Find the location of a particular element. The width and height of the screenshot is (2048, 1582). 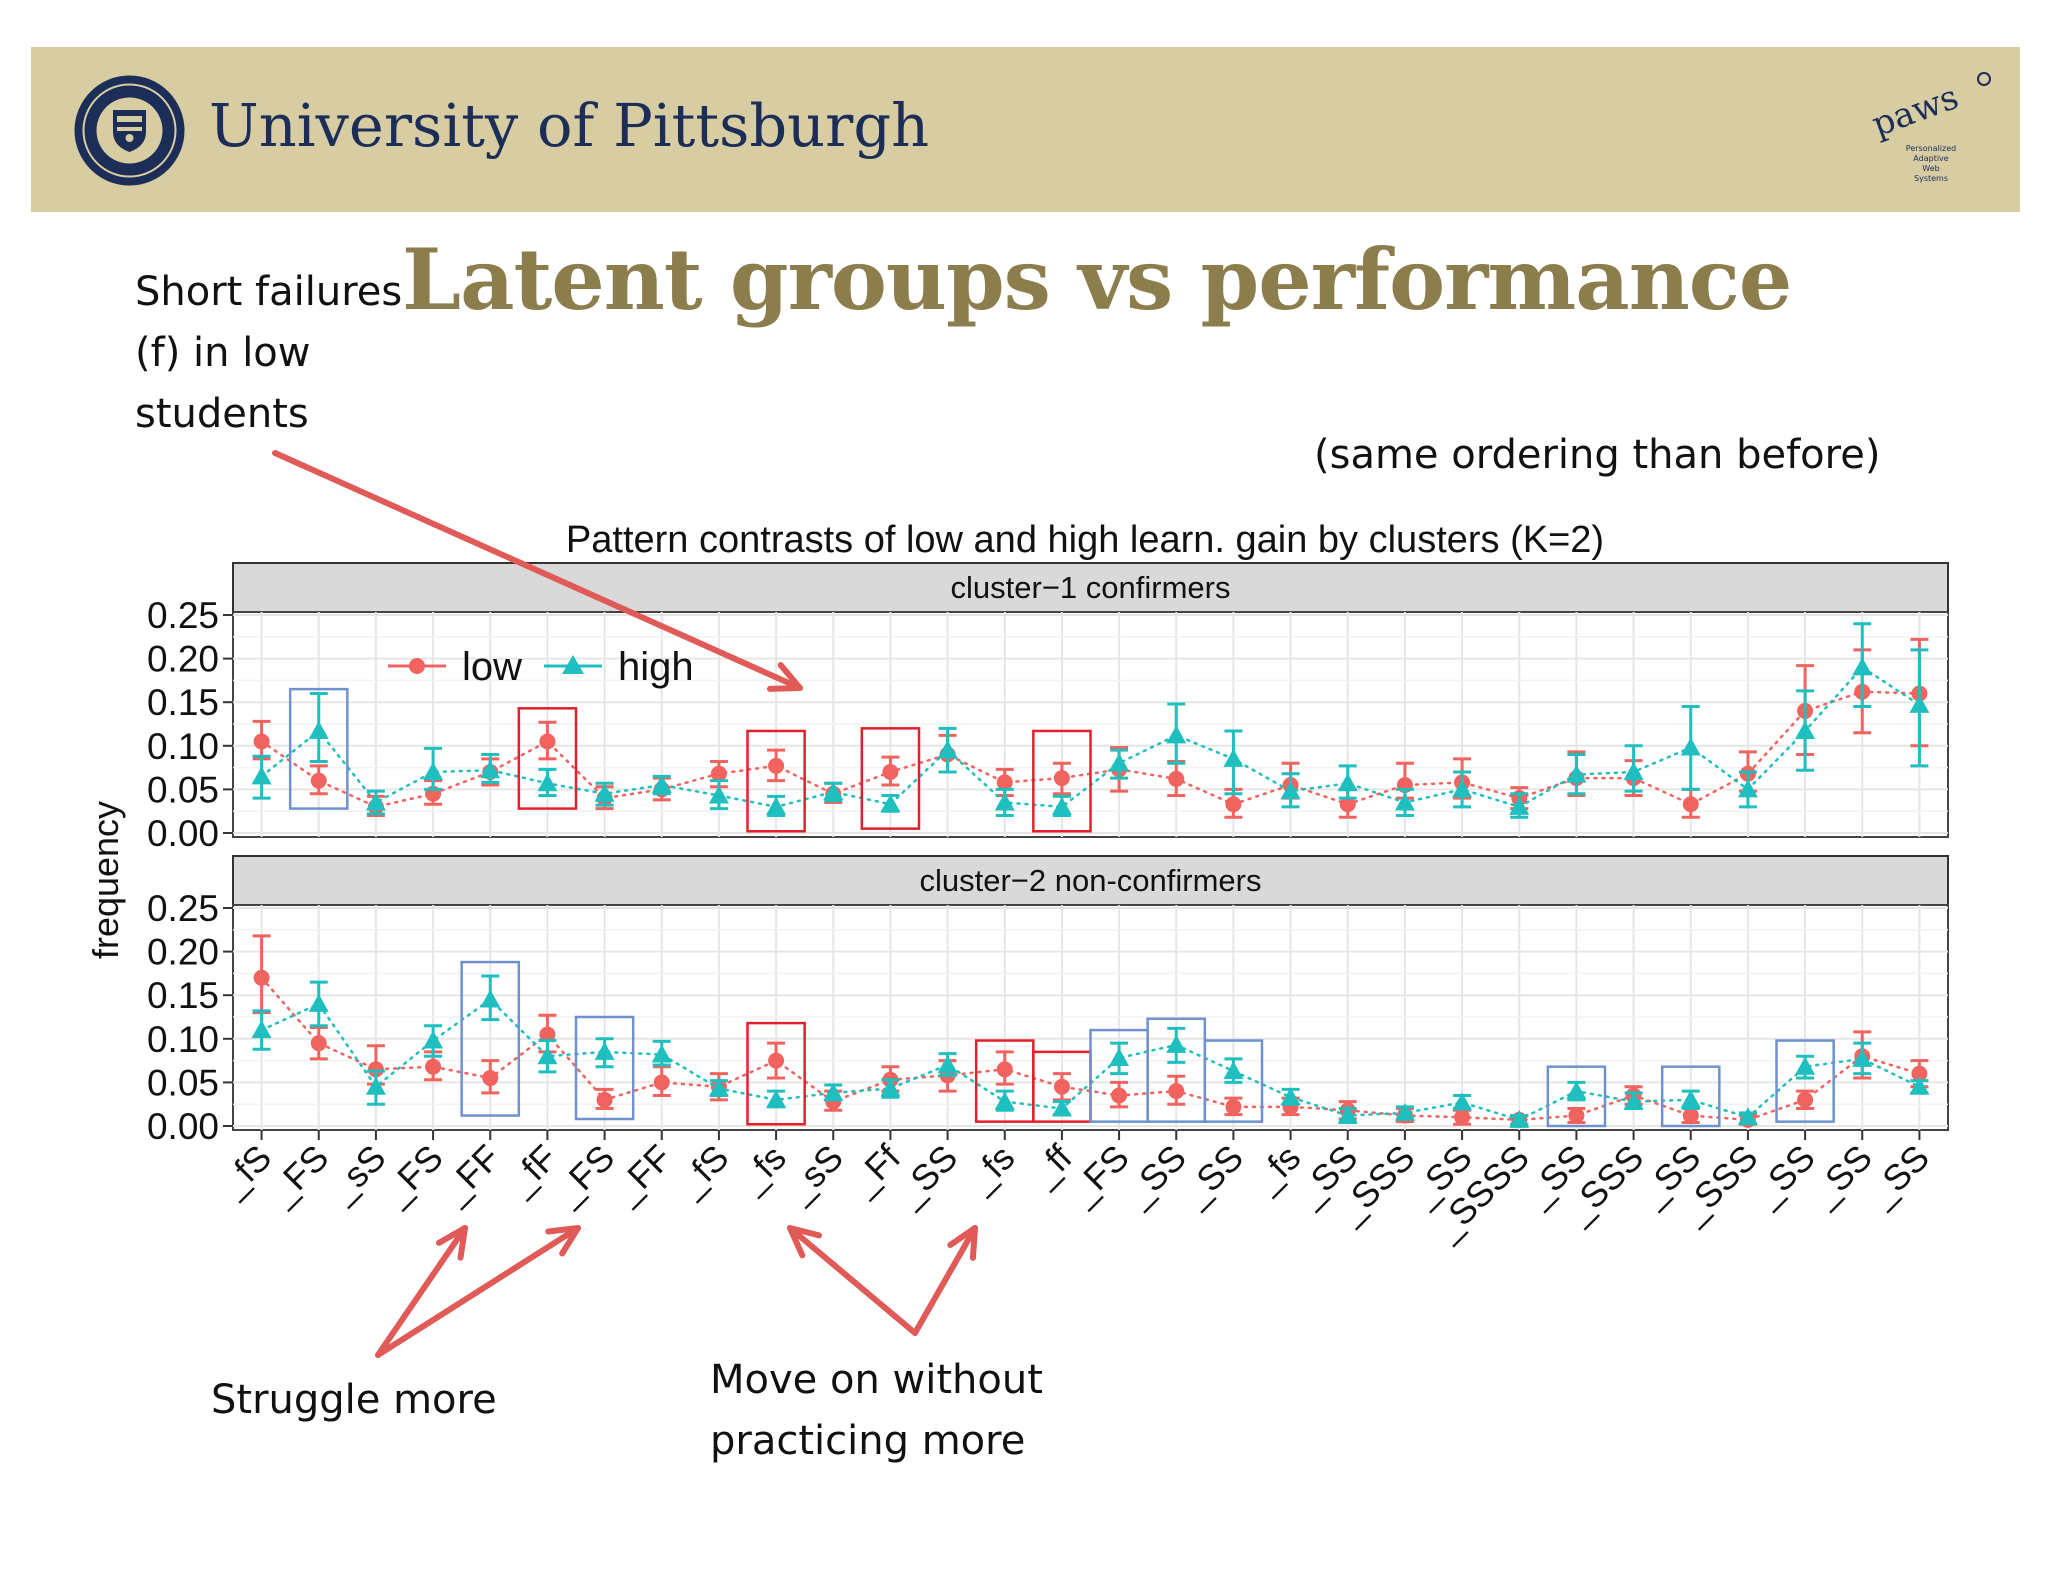

annotation-line: (f) in low is located at coordinates (223, 353).